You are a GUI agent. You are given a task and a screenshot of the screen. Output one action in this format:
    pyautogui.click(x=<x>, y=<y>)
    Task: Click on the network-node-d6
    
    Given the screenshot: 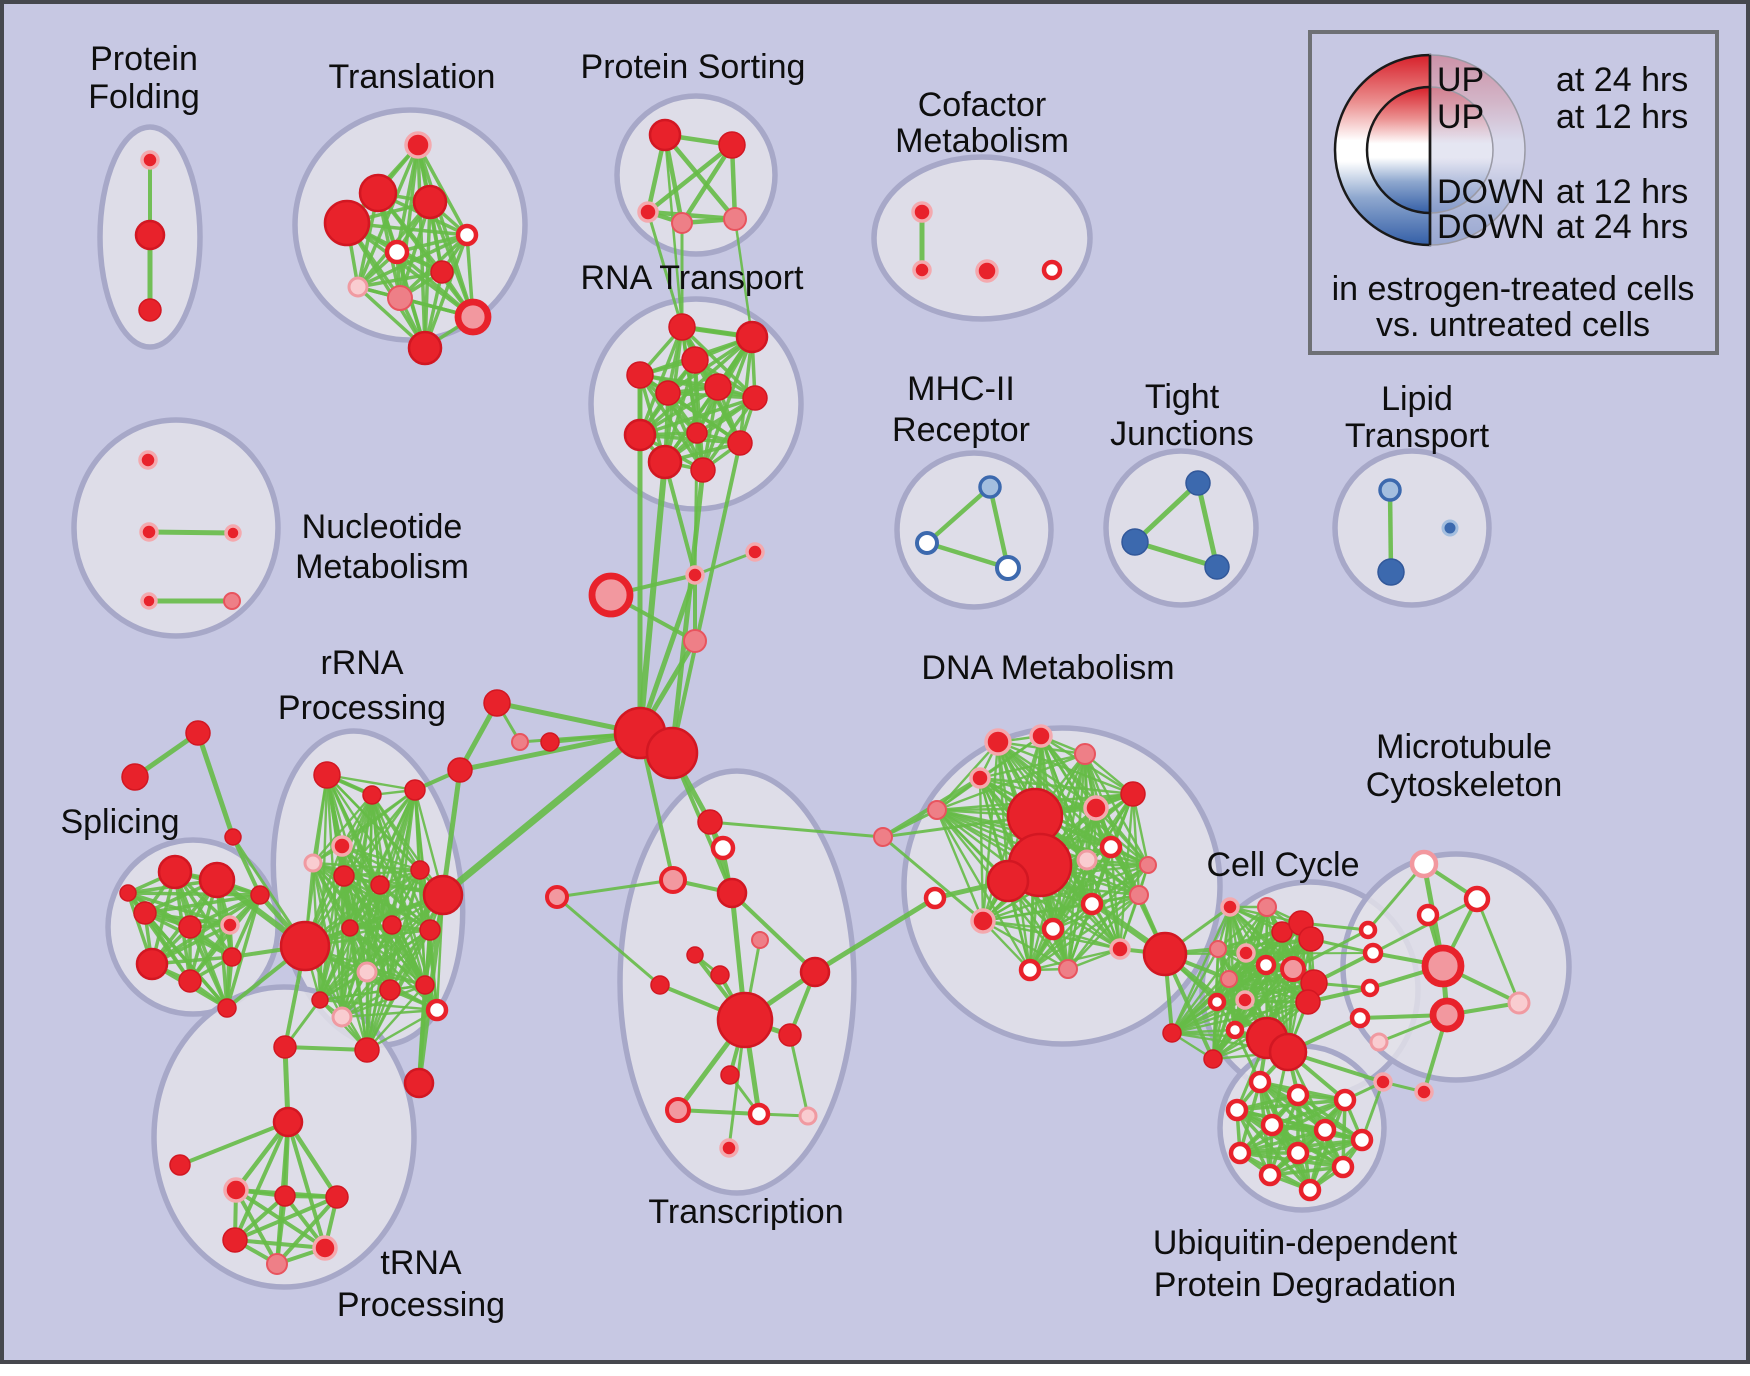 What is the action you would take?
    pyautogui.click(x=1096, y=808)
    